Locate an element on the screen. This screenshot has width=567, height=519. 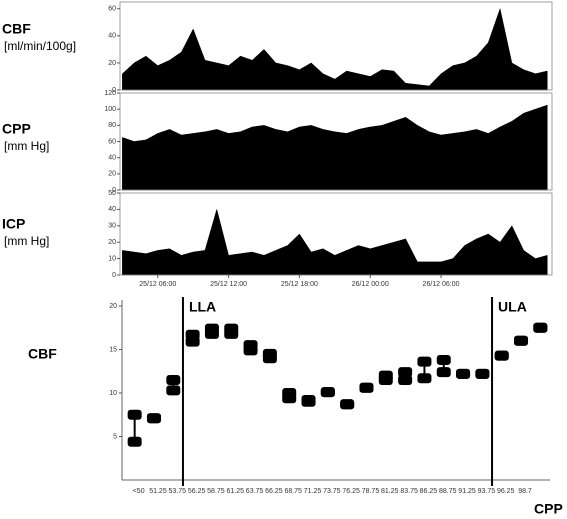
y-tick-label: 50 is located at coordinates (112, 193).